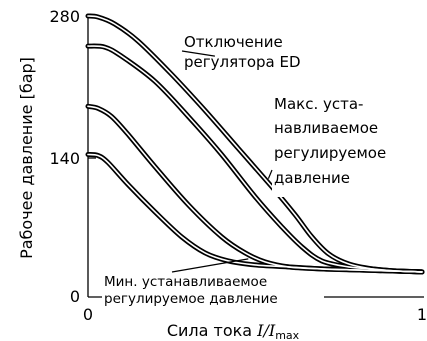 This screenshot has width=427, height=341. What do you see at coordinates (330, 153) in the screenshot?
I see `annotation-max-pressure-line-3: регулируемое` at bounding box center [330, 153].